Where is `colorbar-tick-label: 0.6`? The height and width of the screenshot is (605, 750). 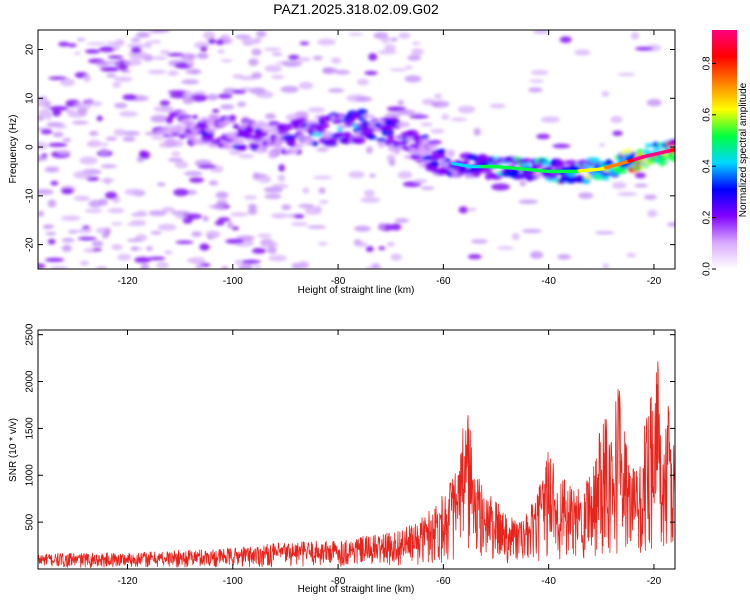
colorbar-tick-label: 0.6 is located at coordinates (707, 114).